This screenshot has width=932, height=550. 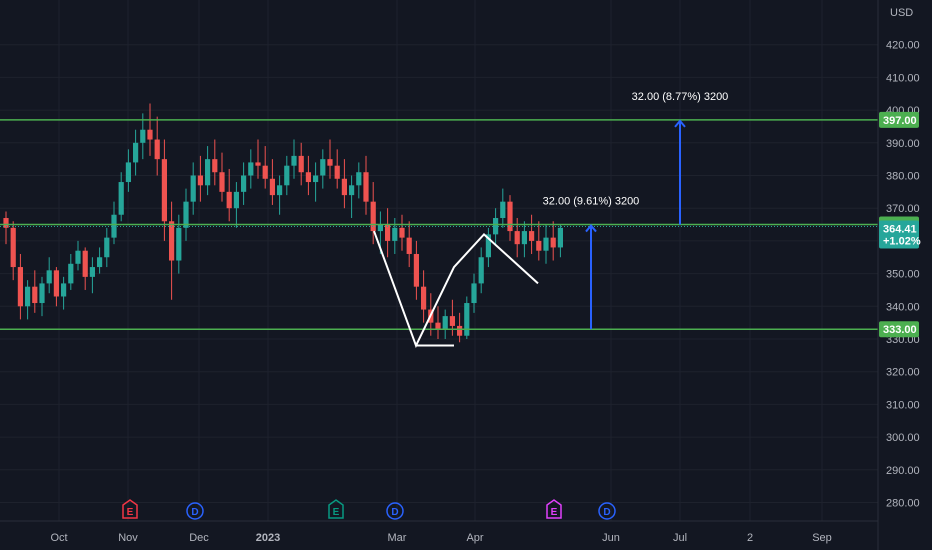 What do you see at coordinates (750, 538) in the screenshot?
I see `x-tick-label: 2` at bounding box center [750, 538].